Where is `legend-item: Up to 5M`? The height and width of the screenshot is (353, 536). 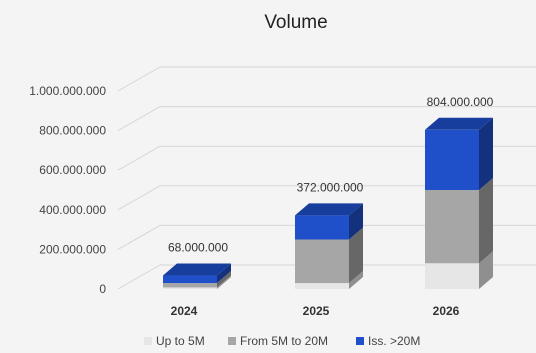
legend-item: Up to 5M is located at coordinates (174, 341).